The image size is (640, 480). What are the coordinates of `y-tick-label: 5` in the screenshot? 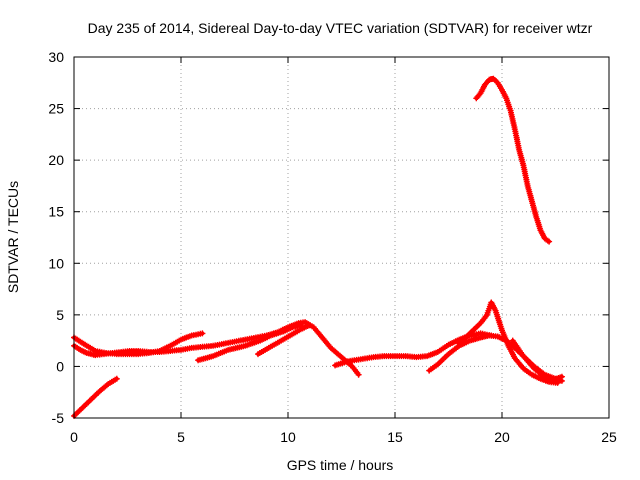 It's located at (60, 315).